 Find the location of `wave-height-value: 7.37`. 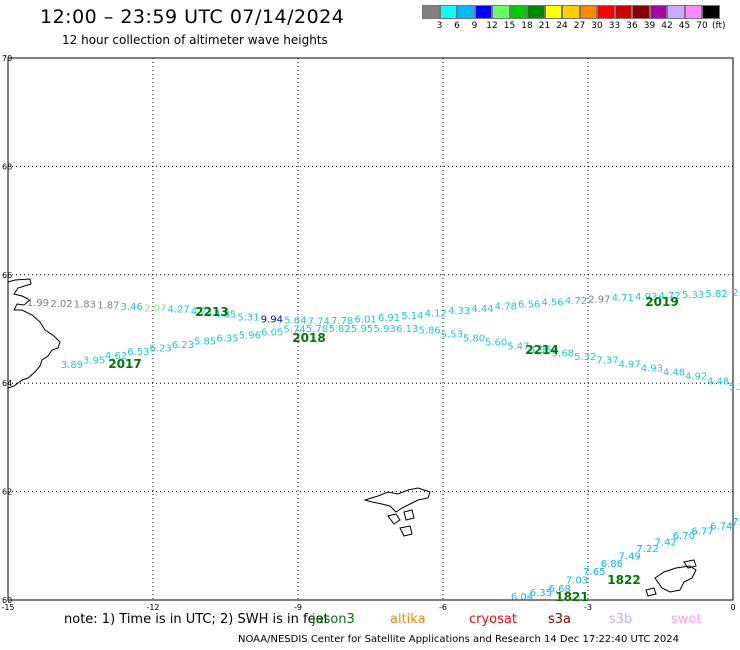

wave-height-value: 7.37 is located at coordinates (607, 360).